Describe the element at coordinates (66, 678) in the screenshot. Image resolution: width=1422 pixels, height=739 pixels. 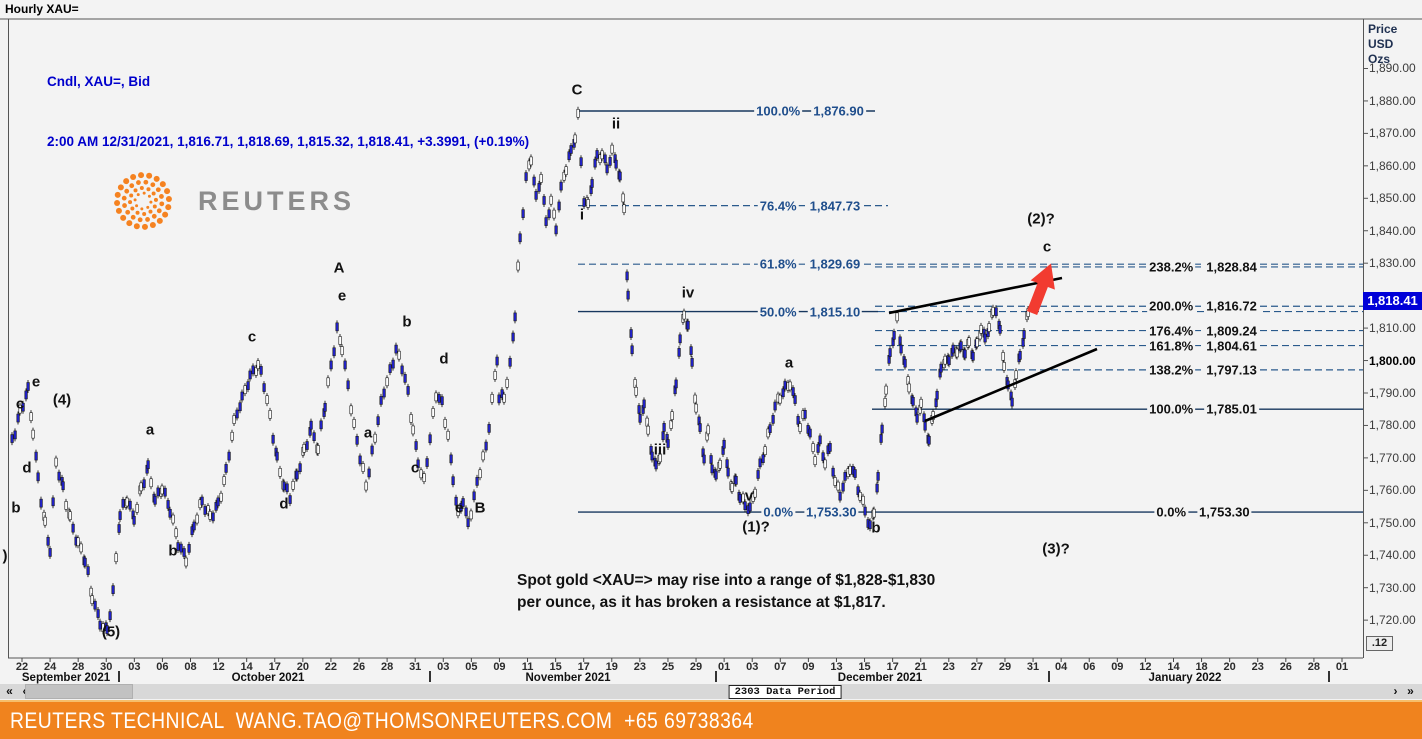
I see `month-label: September 2021` at that location.